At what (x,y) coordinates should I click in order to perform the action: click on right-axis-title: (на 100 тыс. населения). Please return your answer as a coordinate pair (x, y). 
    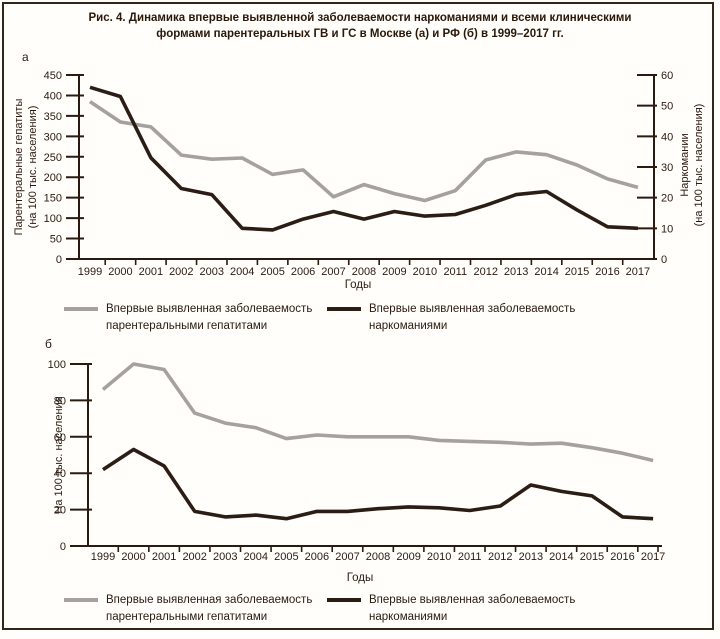
    Looking at the image, I should click on (699, 165).